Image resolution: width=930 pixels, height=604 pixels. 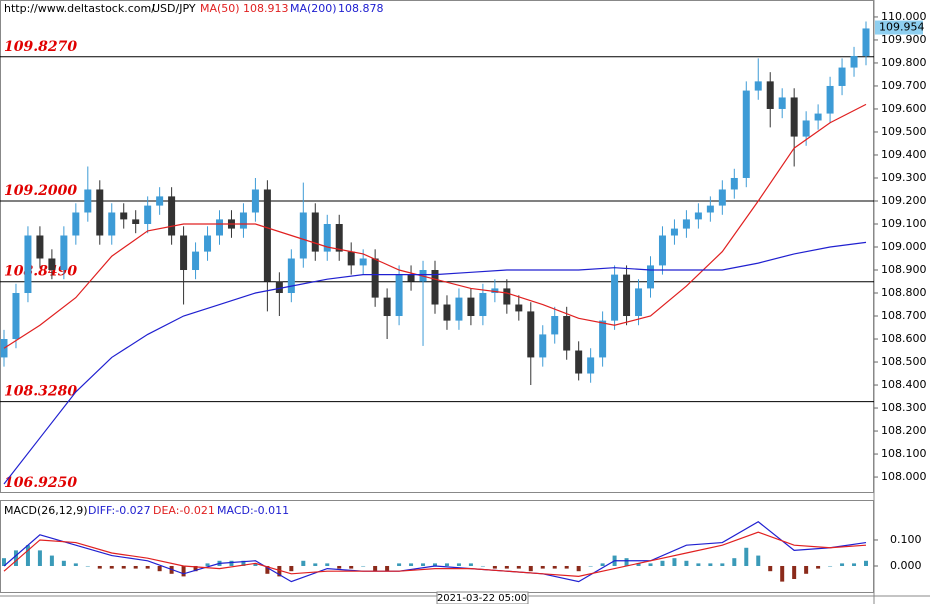 What do you see at coordinates (361, 8) in the screenshot?
I see `legend-value: 108.878` at bounding box center [361, 8].